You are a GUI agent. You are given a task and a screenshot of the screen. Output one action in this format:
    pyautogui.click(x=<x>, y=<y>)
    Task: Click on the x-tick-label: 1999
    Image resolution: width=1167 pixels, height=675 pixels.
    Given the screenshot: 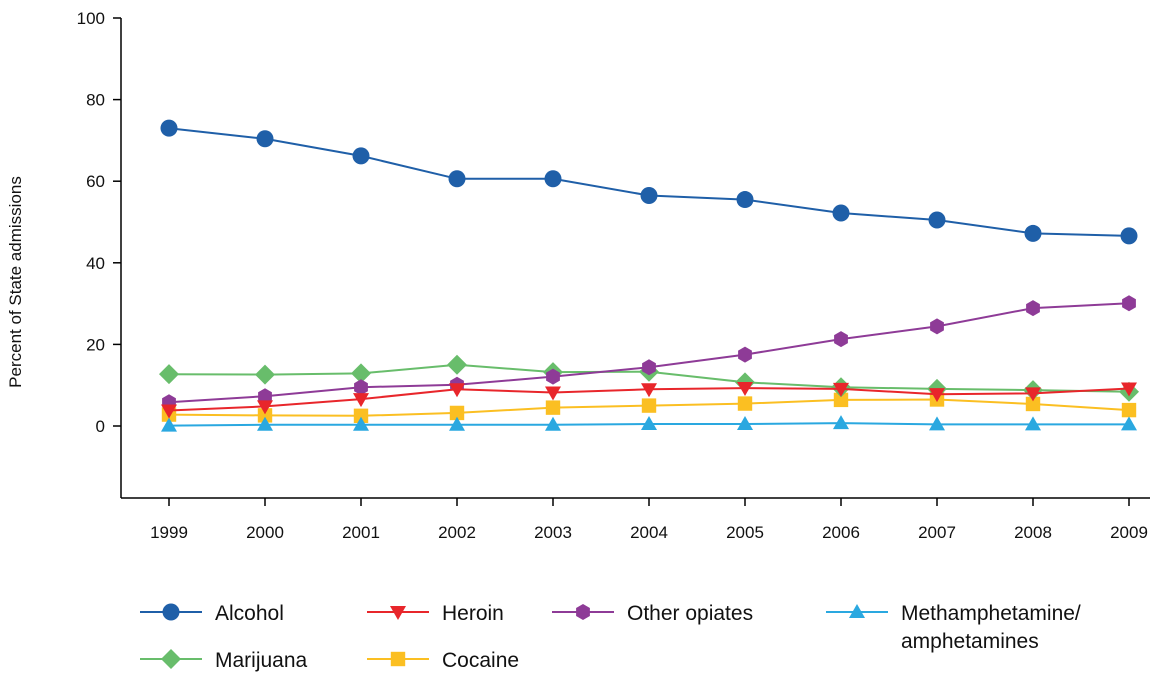 What is the action you would take?
    pyautogui.click(x=169, y=532)
    